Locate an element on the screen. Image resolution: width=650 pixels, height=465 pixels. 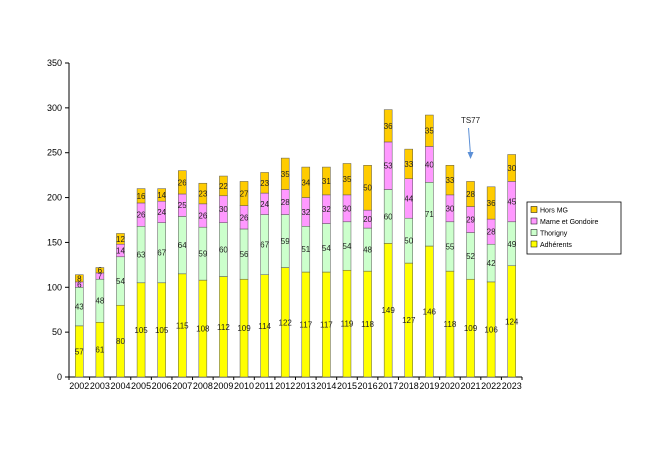
data-label: 12 is located at coordinates (120, 239).